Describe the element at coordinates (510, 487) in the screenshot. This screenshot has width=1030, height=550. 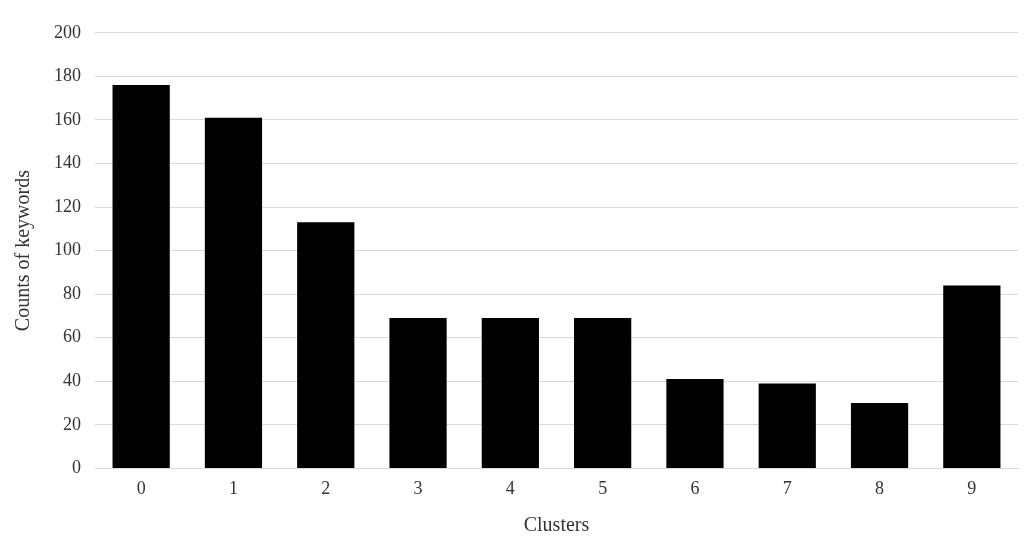
I see `x-tick-label: 4` at that location.